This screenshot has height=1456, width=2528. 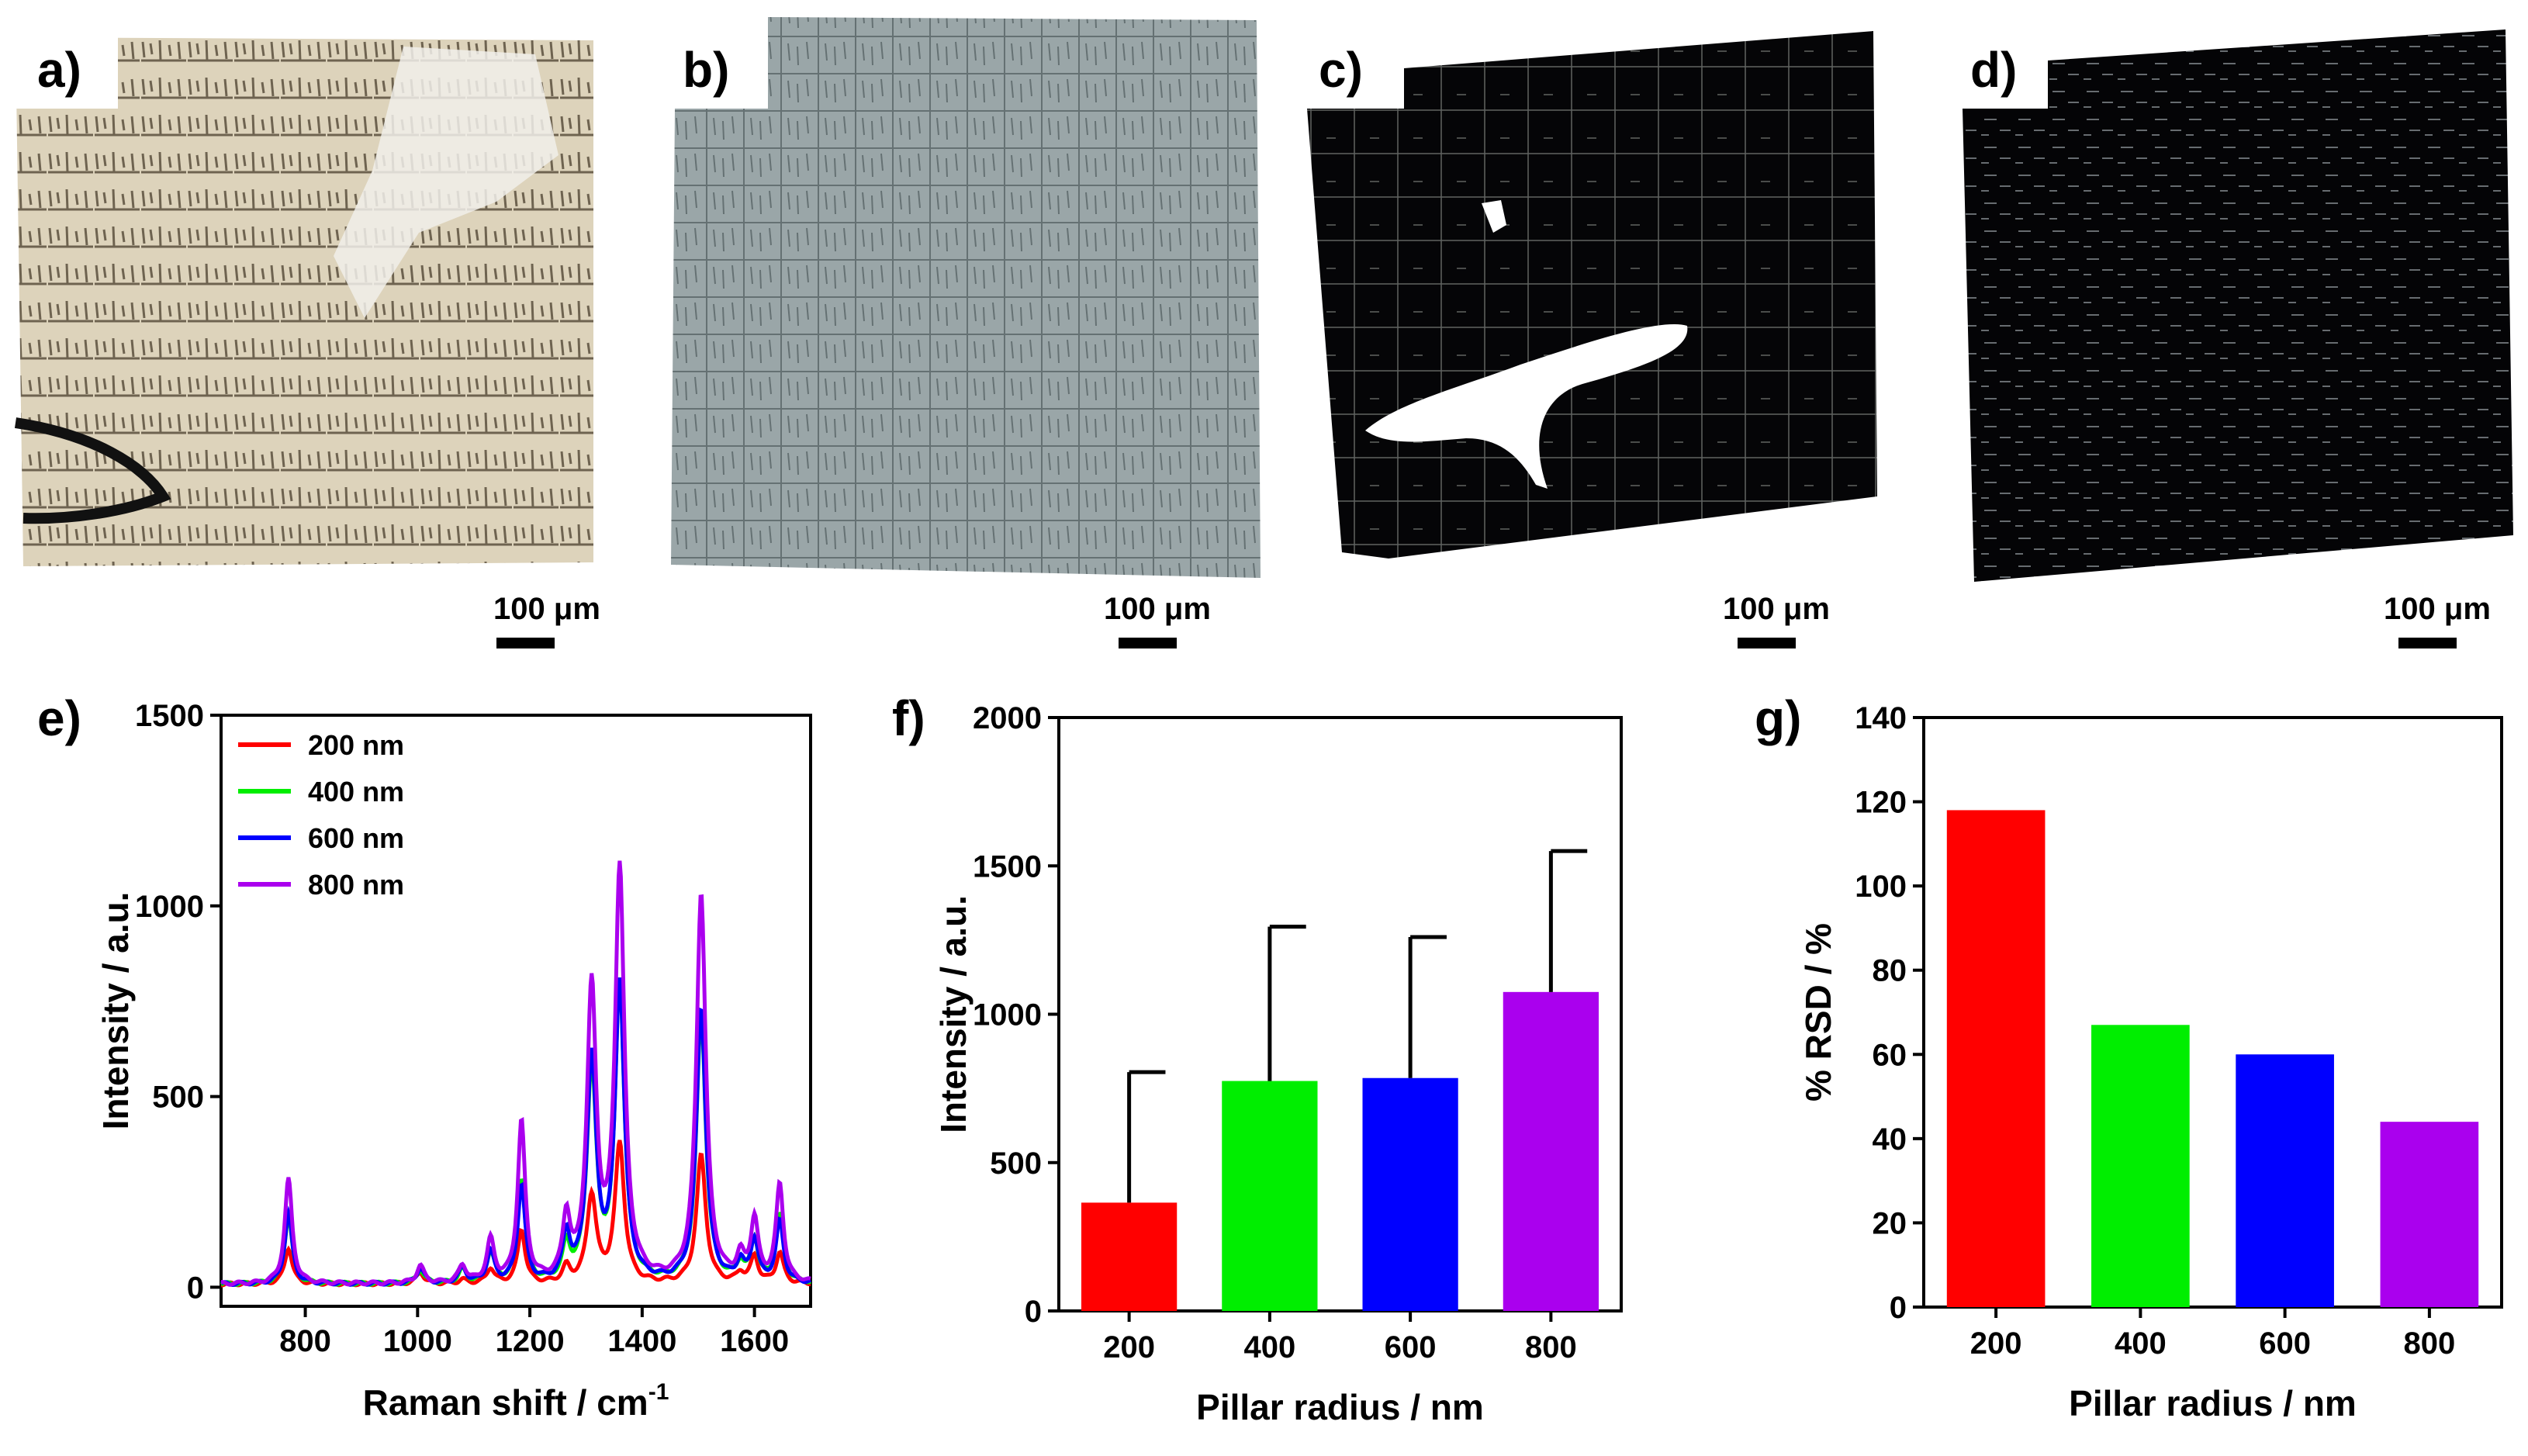 What do you see at coordinates (1341, 70) in the screenshot?
I see `panel-label-c: c)` at bounding box center [1341, 70].